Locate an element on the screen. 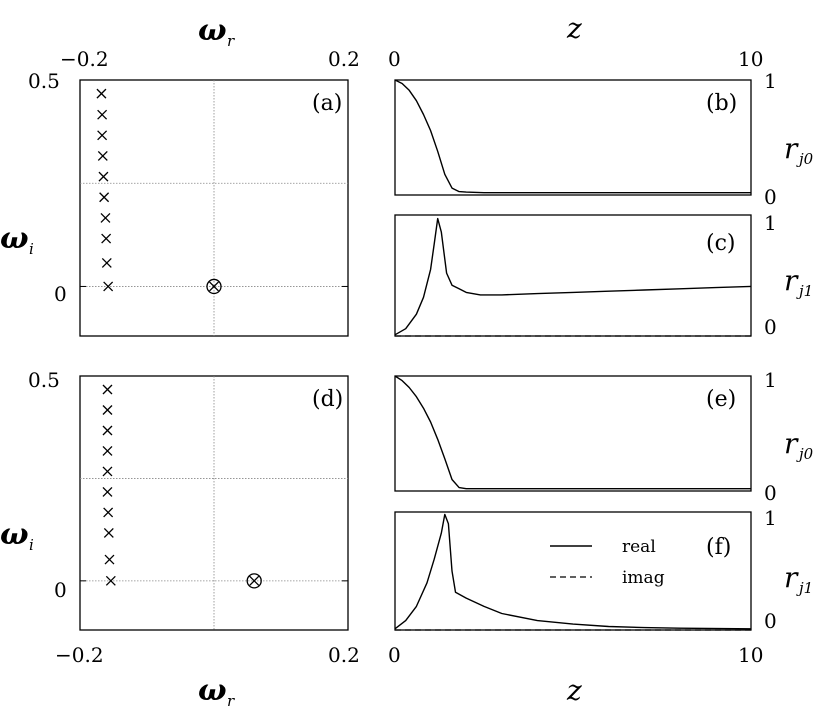  series-line-real is located at coordinates (573, 571).